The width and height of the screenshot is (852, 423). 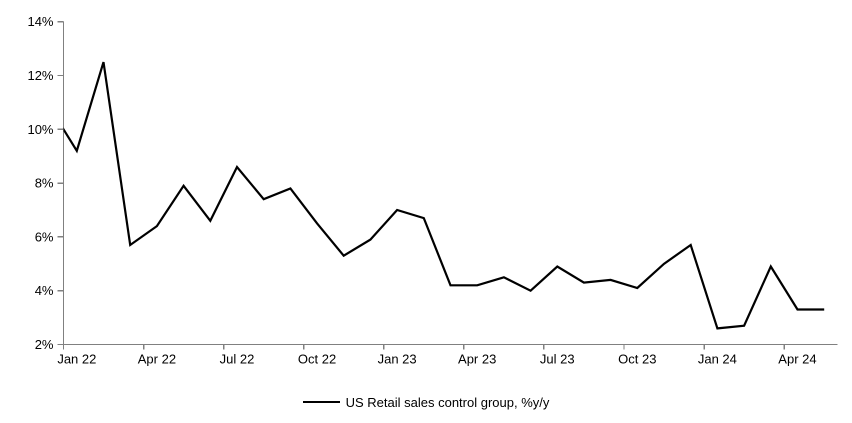 I want to click on y-tick-label: 10%, so click(x=40, y=129).